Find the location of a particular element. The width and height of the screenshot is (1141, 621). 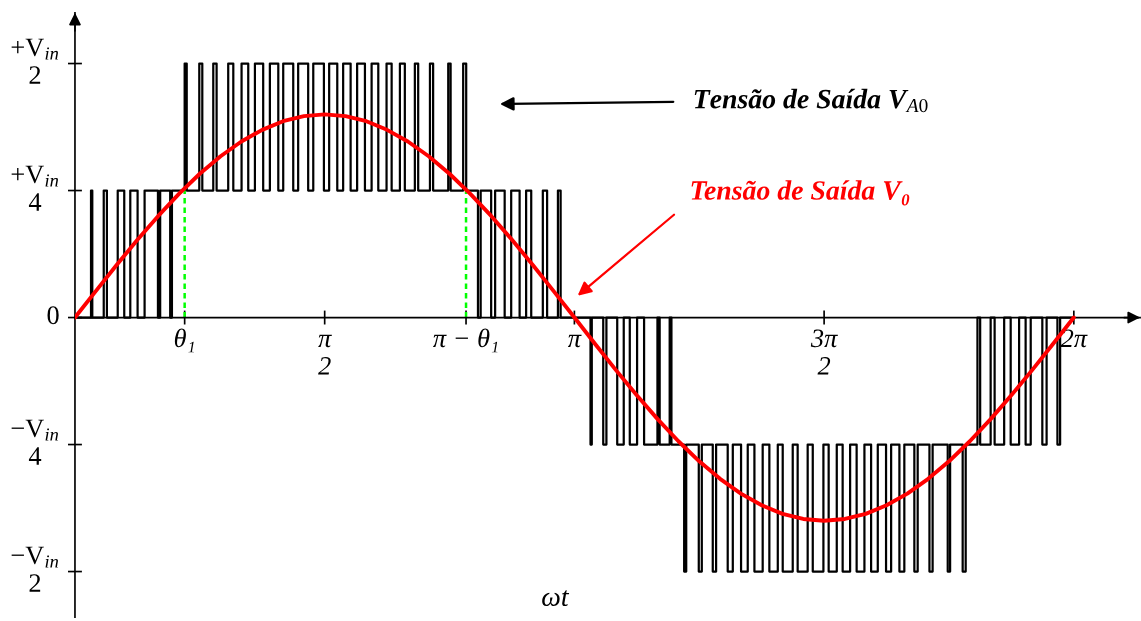

x-tick-label: π is located at coordinates (574, 341).